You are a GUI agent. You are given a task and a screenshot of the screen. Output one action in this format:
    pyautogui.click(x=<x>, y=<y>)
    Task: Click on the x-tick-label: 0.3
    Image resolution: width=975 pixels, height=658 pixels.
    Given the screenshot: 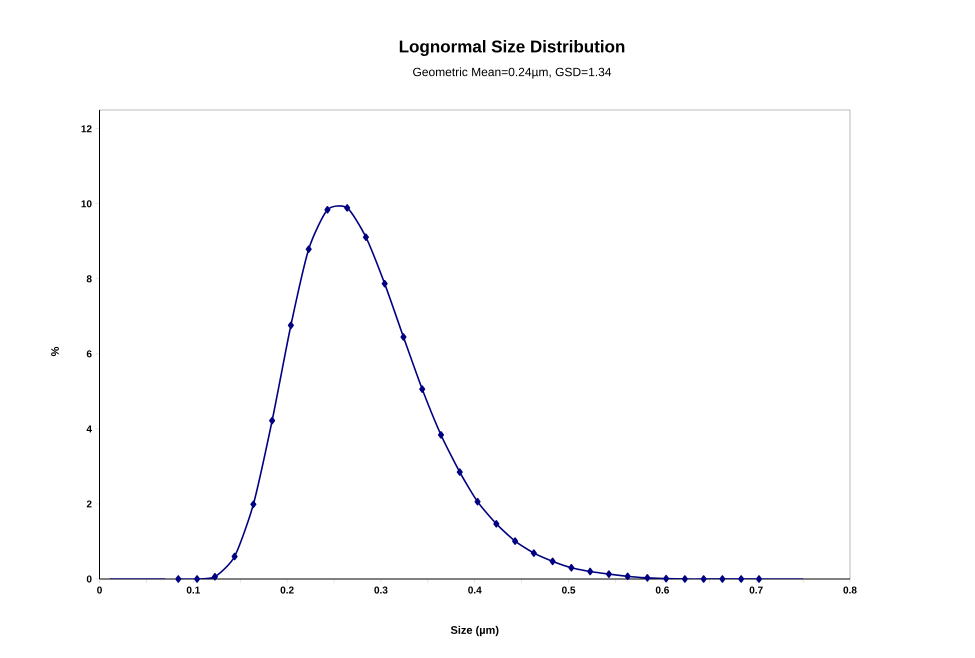 What is the action you would take?
    pyautogui.click(x=381, y=590)
    